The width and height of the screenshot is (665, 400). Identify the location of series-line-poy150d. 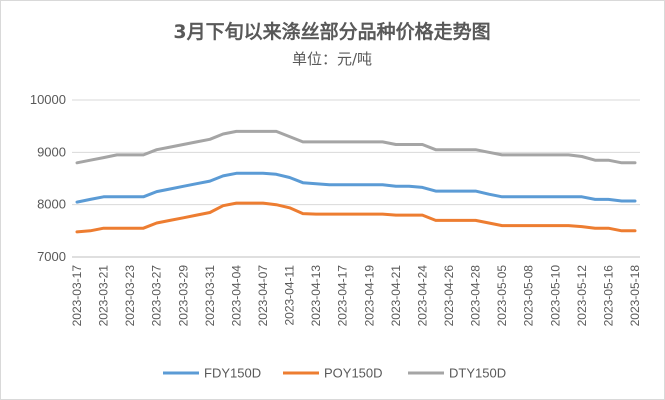
(356, 217).